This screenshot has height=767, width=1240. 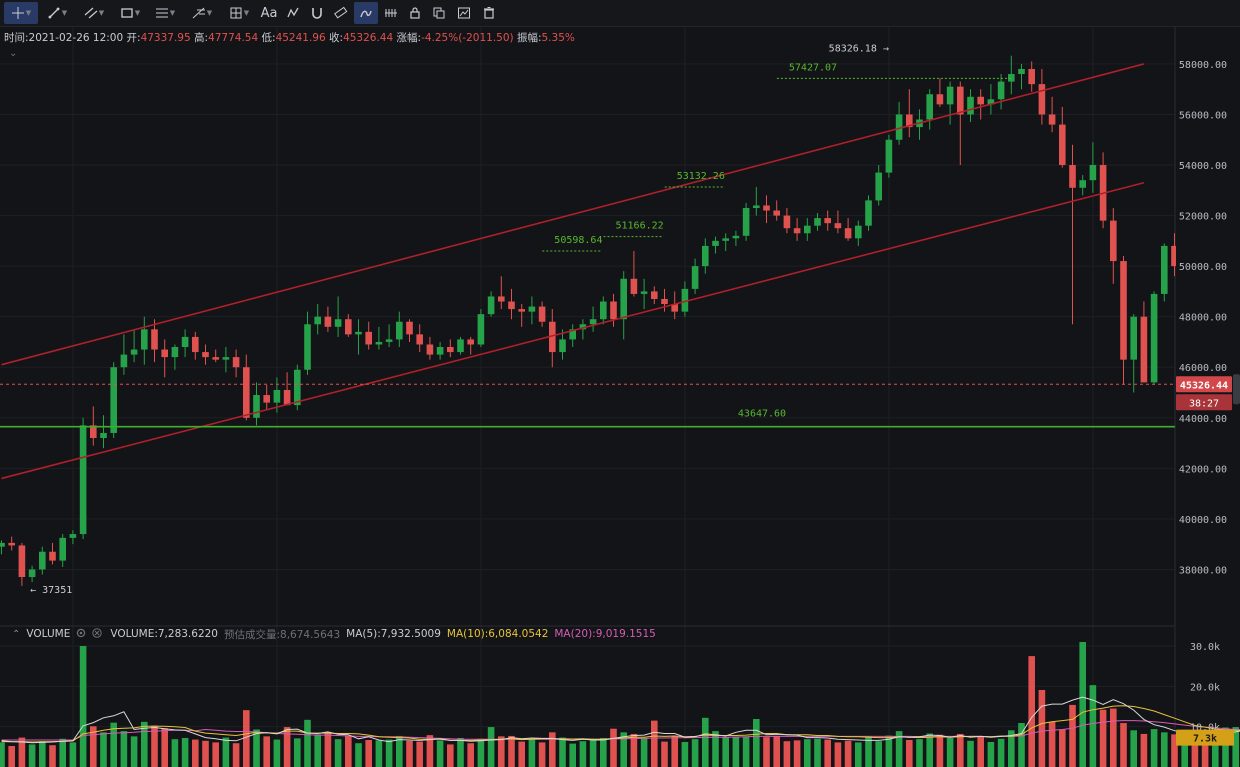 I want to click on price-tick-label: 44000.00, so click(x=1203, y=419).